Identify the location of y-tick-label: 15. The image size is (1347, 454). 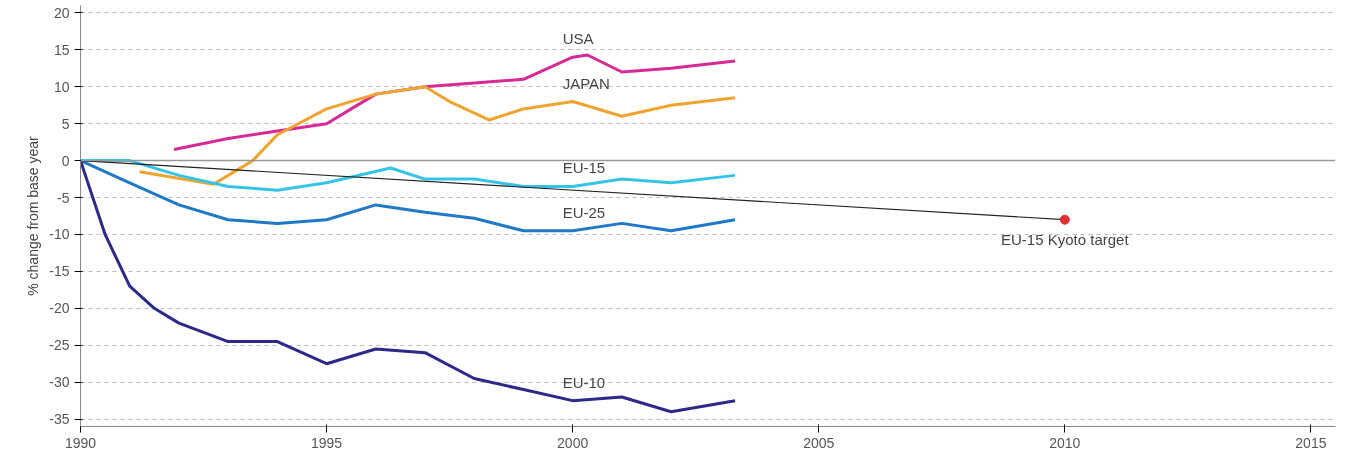
(61, 49).